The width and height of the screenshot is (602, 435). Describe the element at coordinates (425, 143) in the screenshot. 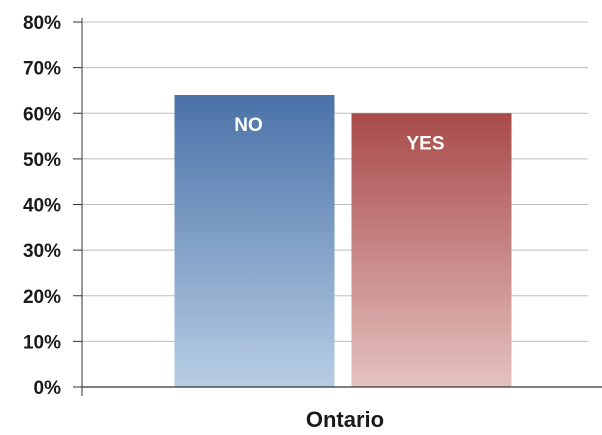

I see `bar-label-yes: YES` at that location.